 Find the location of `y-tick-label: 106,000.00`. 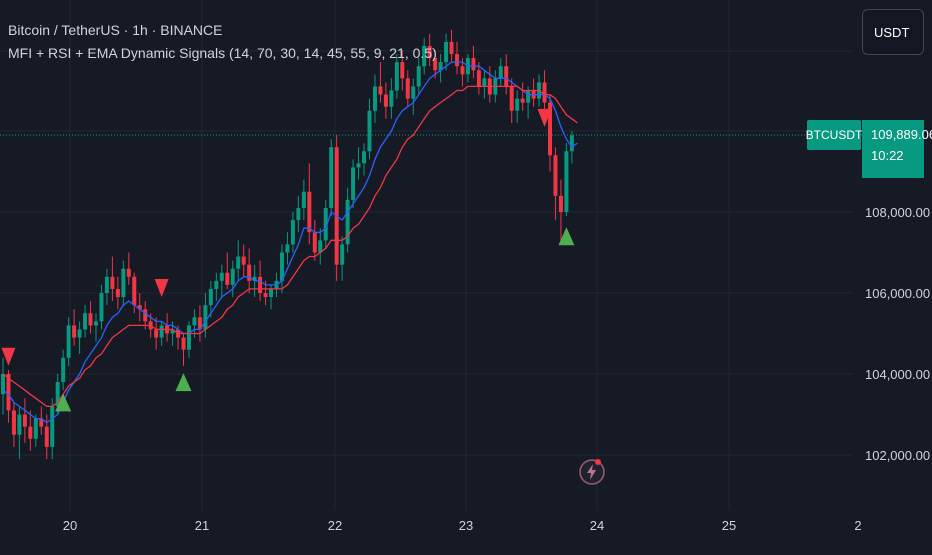

y-tick-label: 106,000.00 is located at coordinates (897, 293).